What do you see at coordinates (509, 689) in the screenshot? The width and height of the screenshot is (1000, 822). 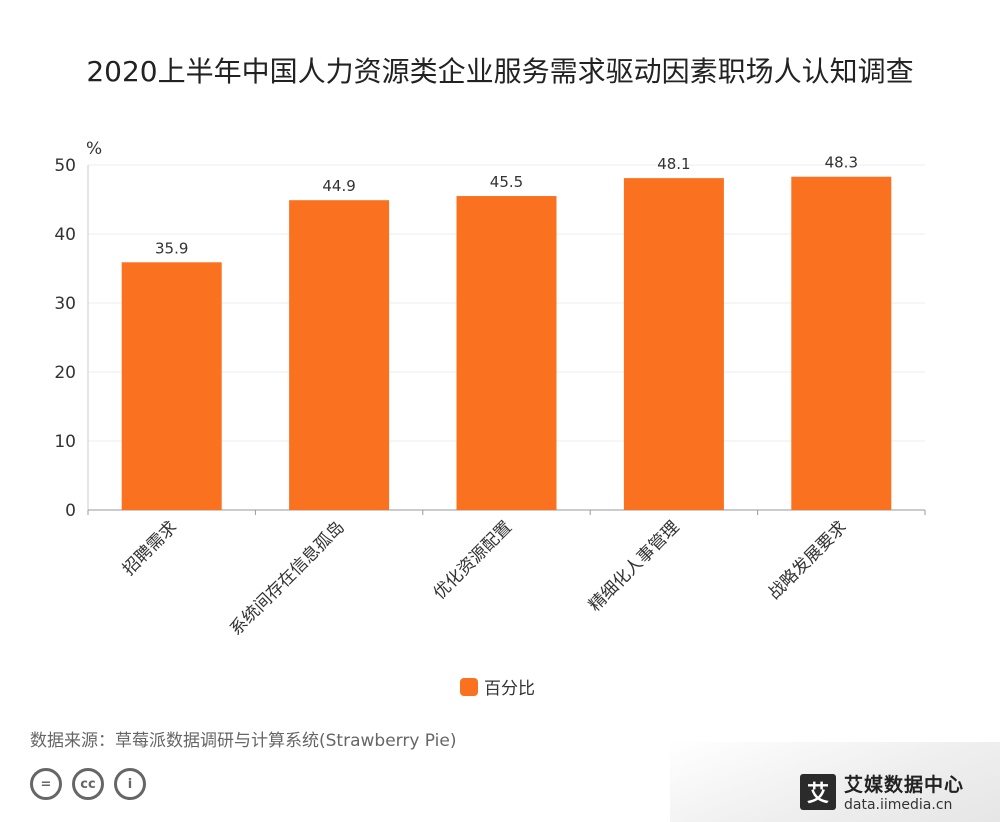 I see `legend-label: 百分比` at bounding box center [509, 689].